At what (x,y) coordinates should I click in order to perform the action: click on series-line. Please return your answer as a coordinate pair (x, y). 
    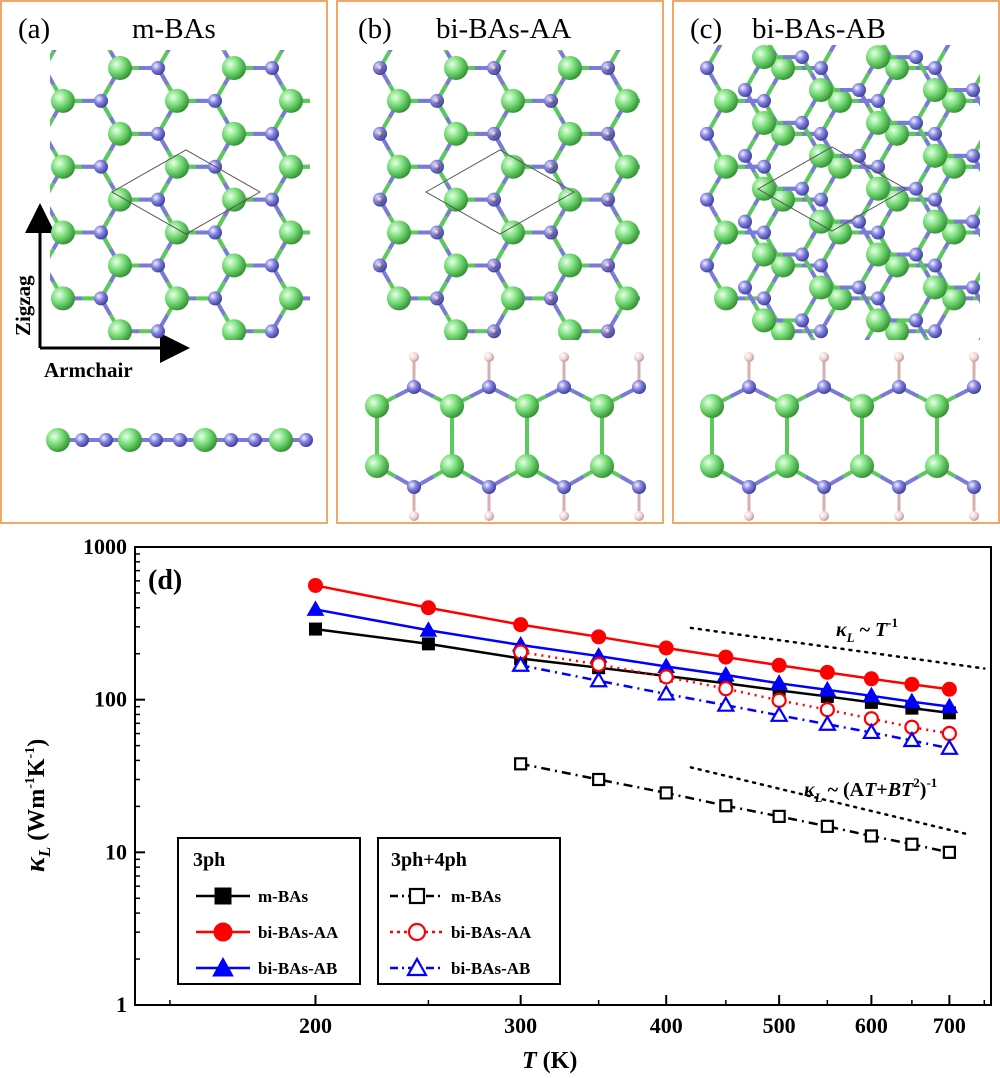
    Looking at the image, I should click on (735, 692).